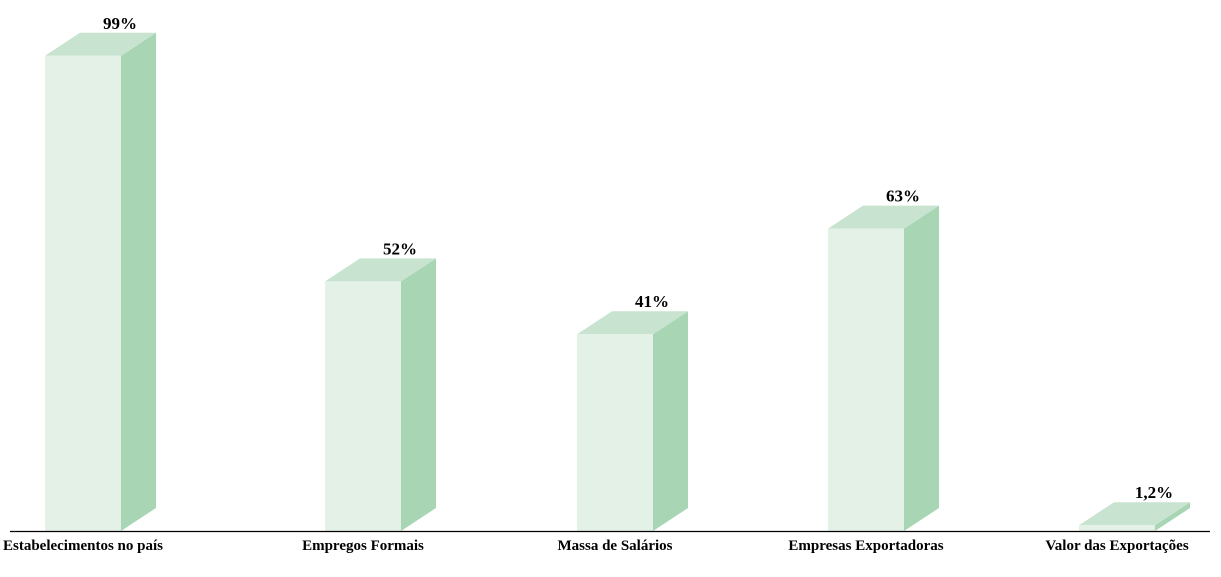 The height and width of the screenshot is (577, 1221). I want to click on x-tick-label: Empregos Formais, so click(363, 546).